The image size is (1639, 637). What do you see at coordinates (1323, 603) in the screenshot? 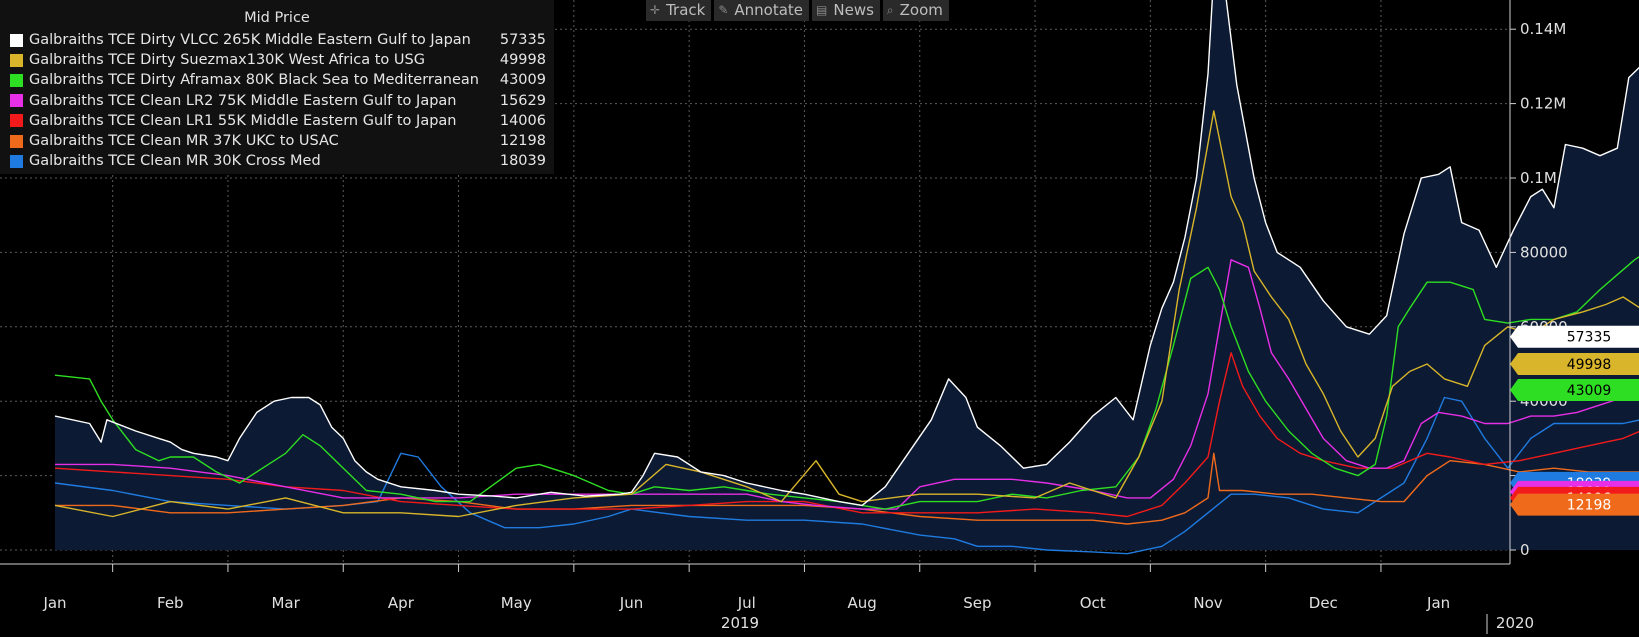
I see `x-tick-label: Dec` at bounding box center [1323, 603].